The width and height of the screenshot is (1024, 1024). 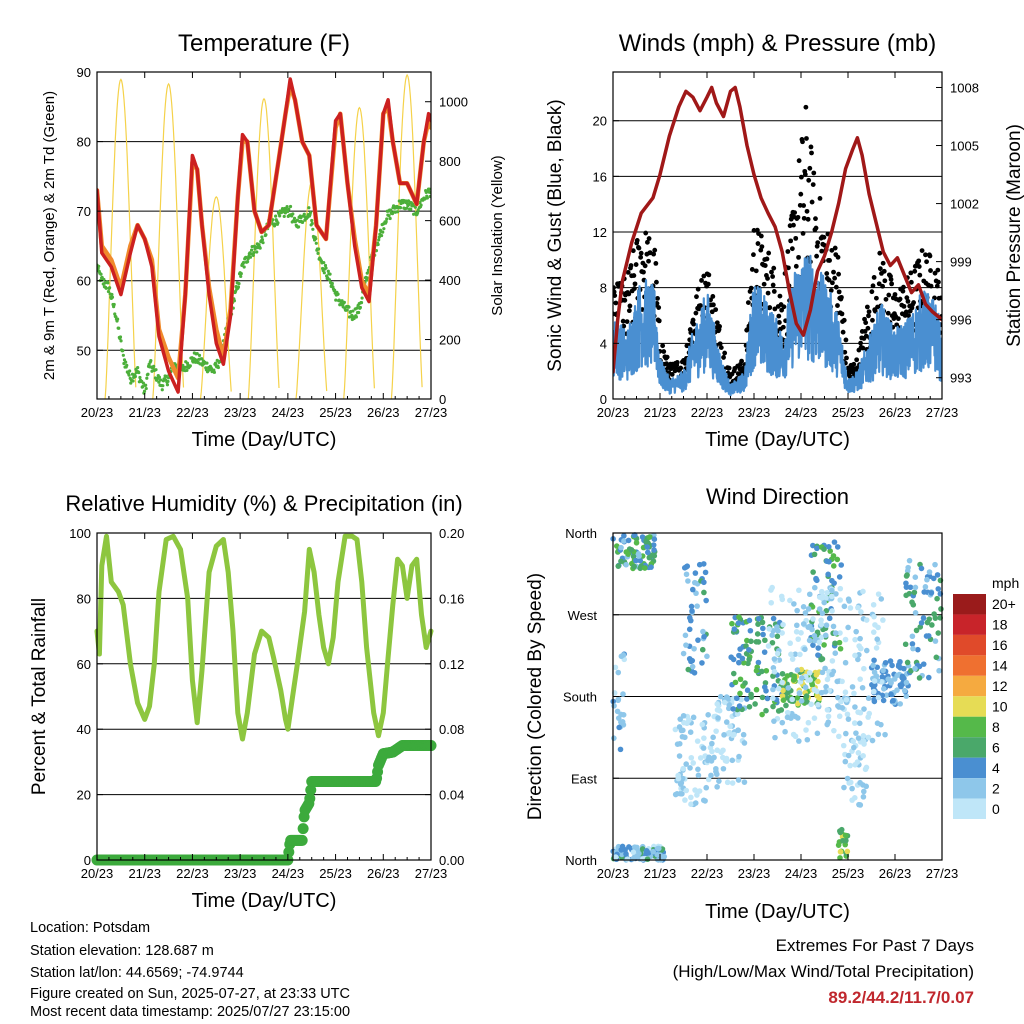 What do you see at coordinates (660, 873) in the screenshot?
I see `x-tick-label: 21/23` at bounding box center [660, 873].